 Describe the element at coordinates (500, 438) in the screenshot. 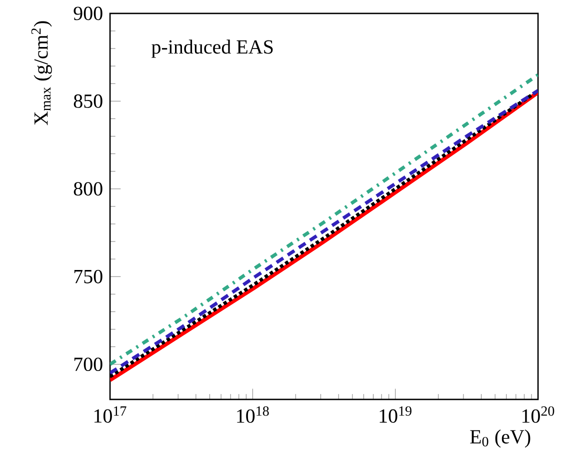

I see `x-axis-title: E$_{0}$ (eV)` at that location.